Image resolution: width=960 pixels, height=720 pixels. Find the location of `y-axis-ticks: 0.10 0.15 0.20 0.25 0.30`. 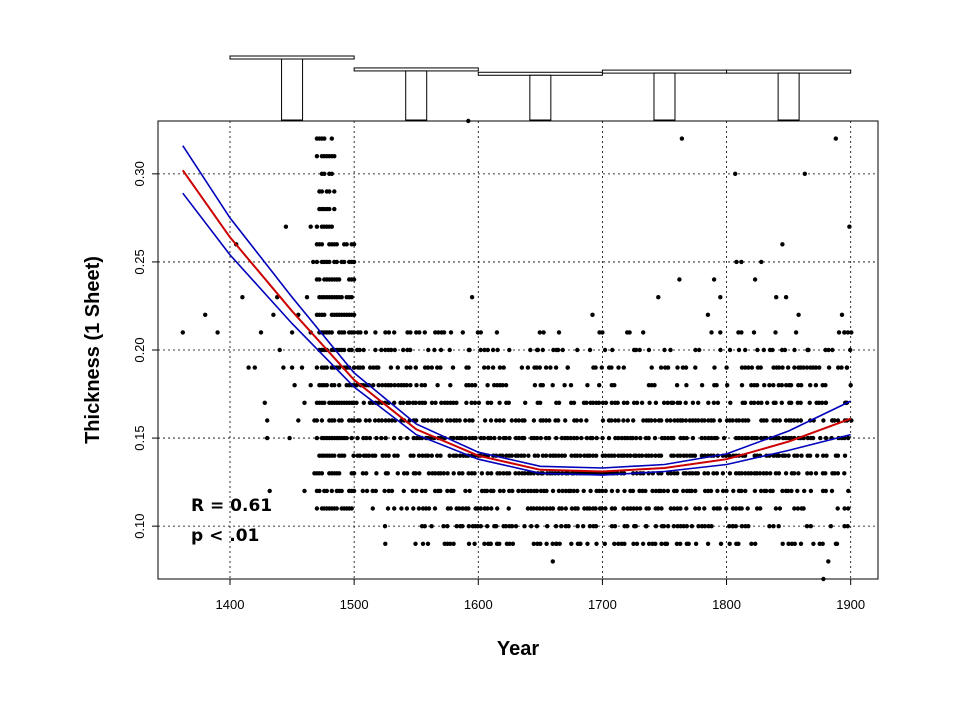

y-axis-ticks: 0.10 0.15 0.20 0.25 0.30 is located at coordinates (145, 350).